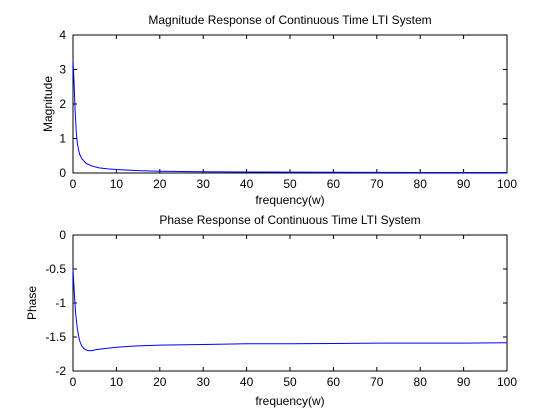 The height and width of the screenshot is (420, 560). I want to click on y-tick-label: -0.5, so click(55, 269).